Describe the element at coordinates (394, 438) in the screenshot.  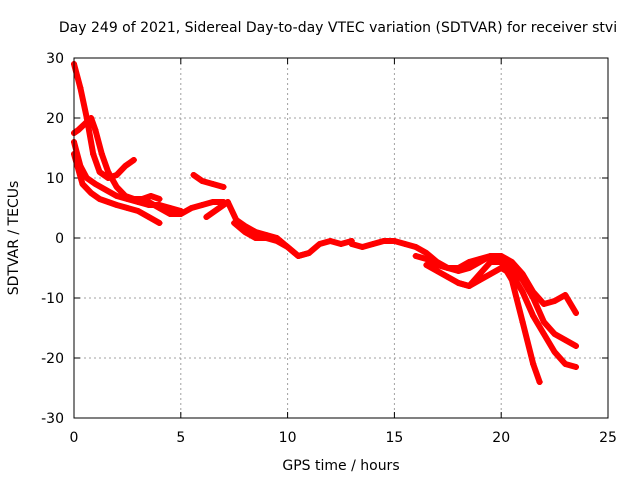
I see `x-tick-label: 15` at that location.